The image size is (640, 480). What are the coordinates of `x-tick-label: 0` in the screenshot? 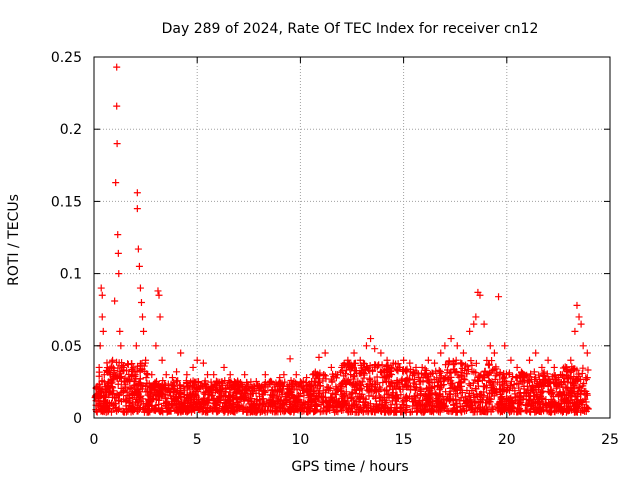 It's located at (94, 440).